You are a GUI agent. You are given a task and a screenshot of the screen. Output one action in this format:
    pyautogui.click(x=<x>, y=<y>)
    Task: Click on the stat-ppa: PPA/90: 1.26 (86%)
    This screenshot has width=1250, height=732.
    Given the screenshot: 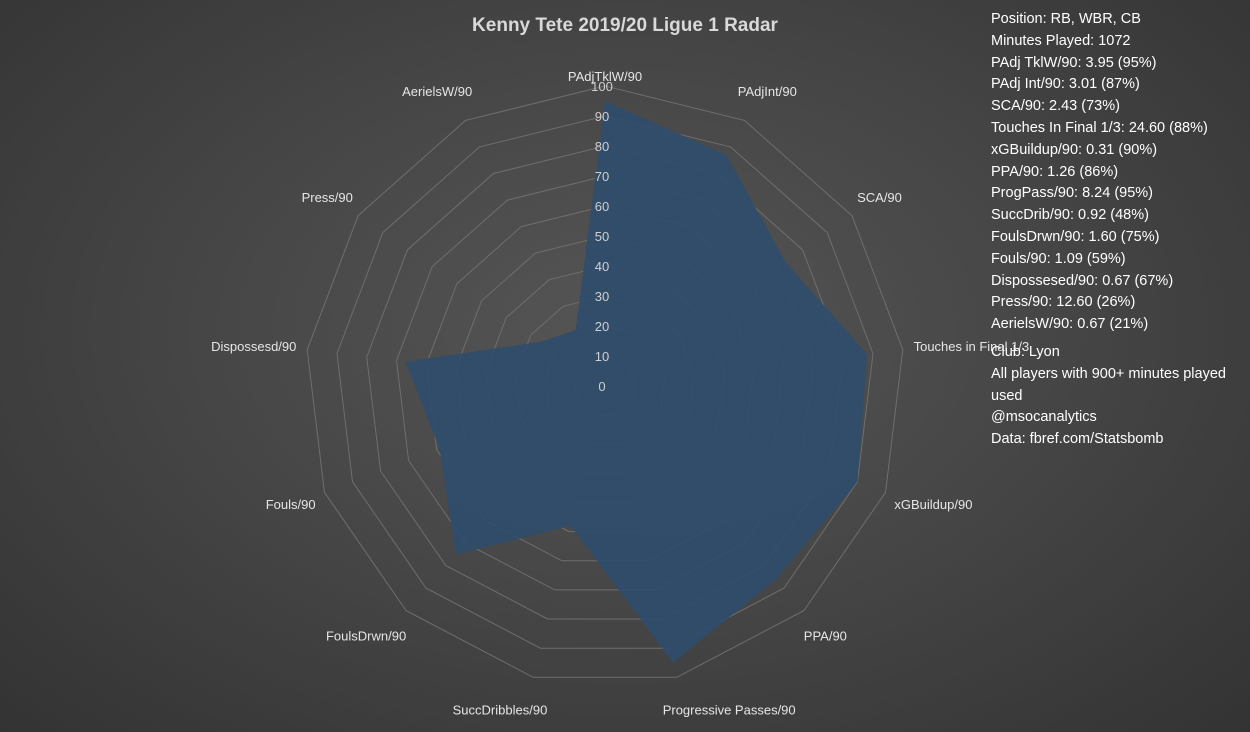 What is the action you would take?
    pyautogui.click(x=1055, y=171)
    